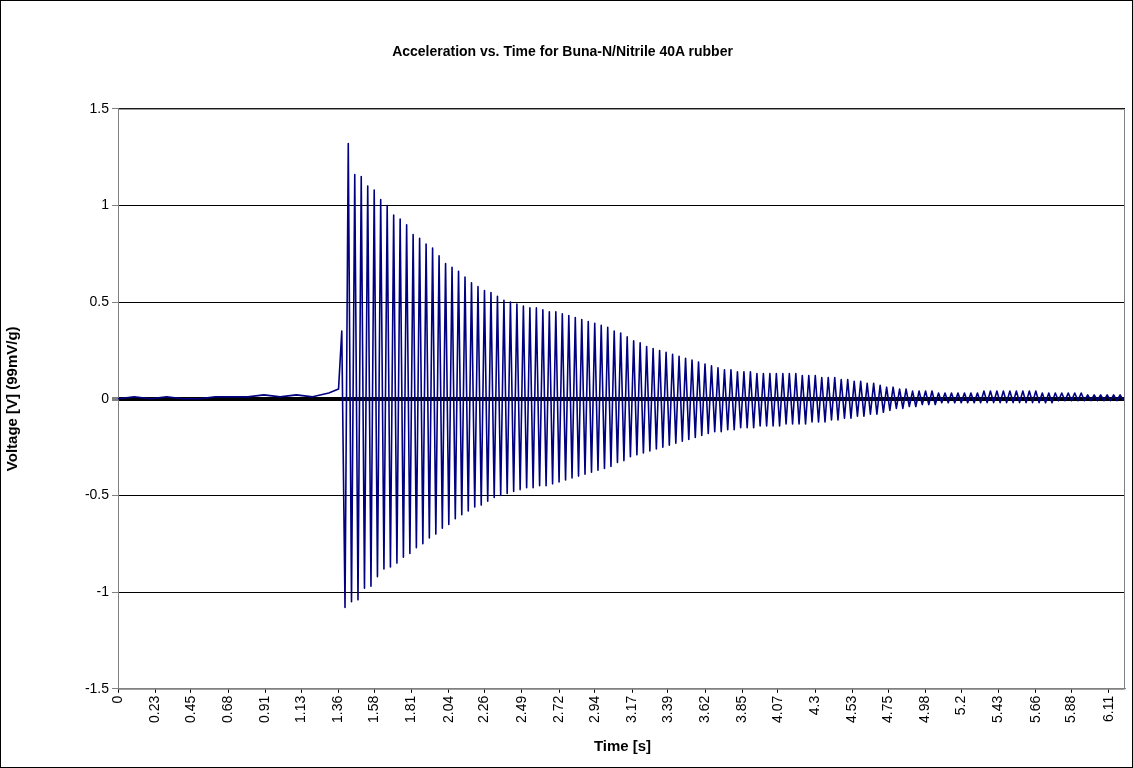  Describe the element at coordinates (264, 709) in the screenshot. I see `x-tick-label: 0.91` at that location.